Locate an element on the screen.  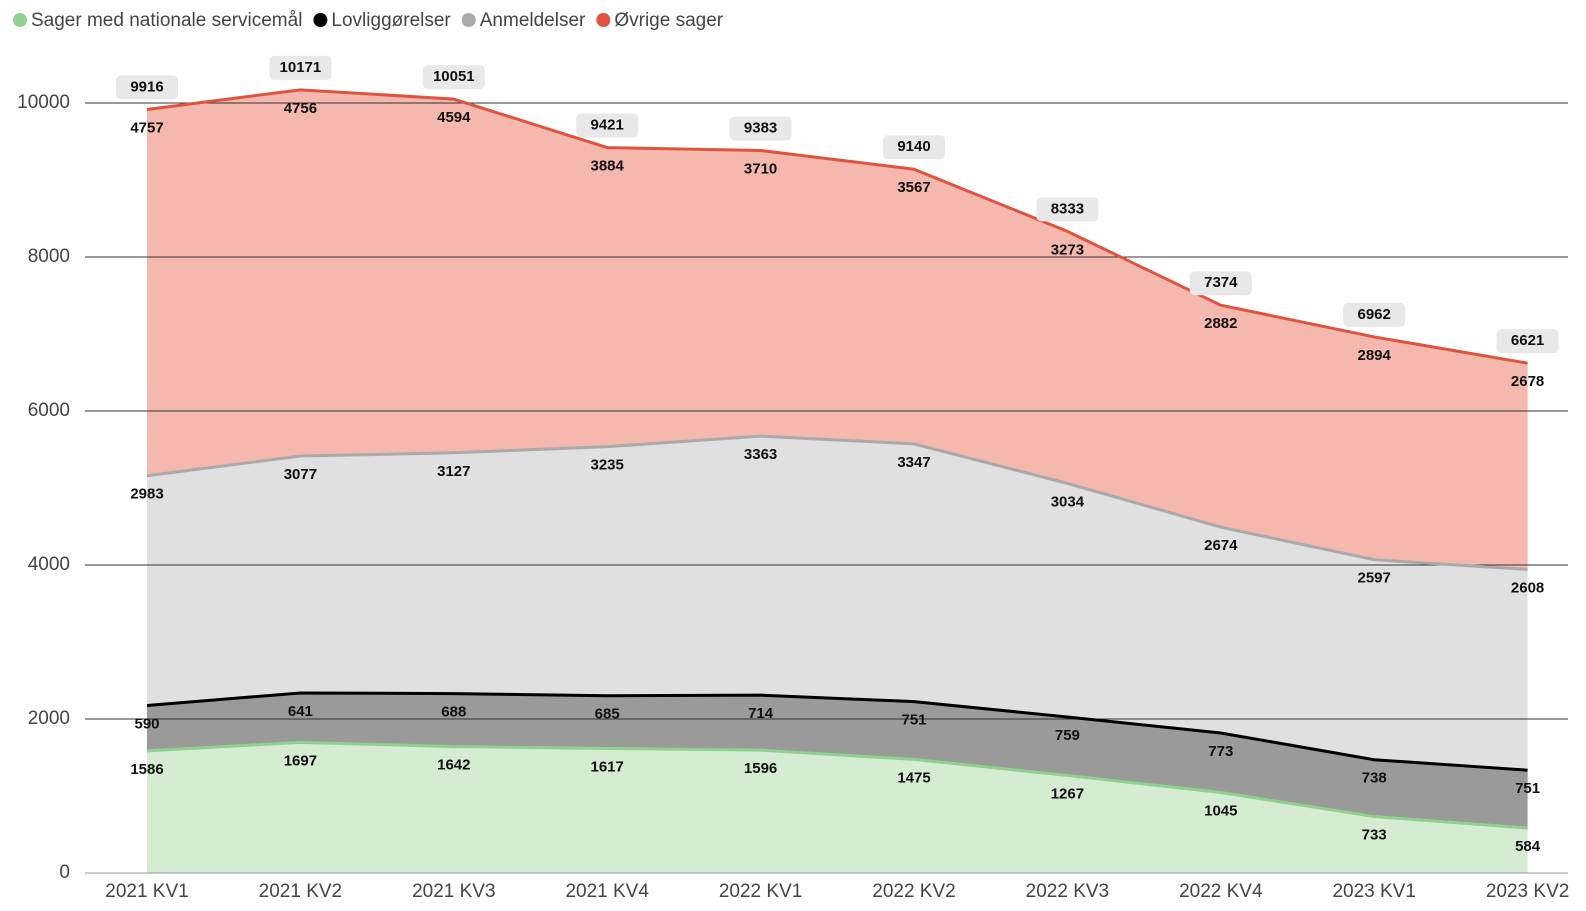
data-label: 2983 is located at coordinates (146, 494).